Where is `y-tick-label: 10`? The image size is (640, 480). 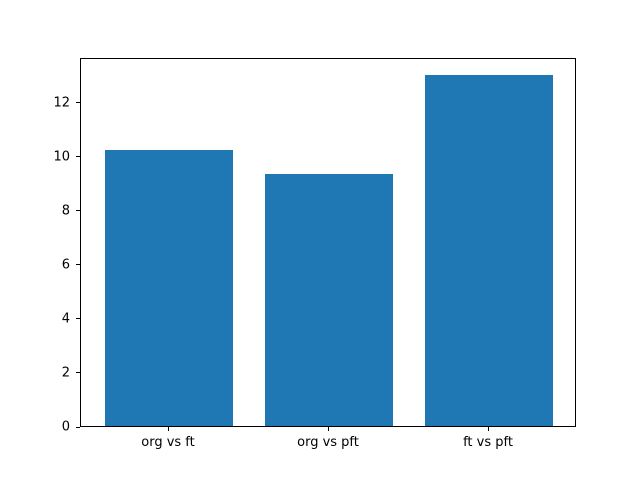
y-tick-label: 10 is located at coordinates (61, 157).